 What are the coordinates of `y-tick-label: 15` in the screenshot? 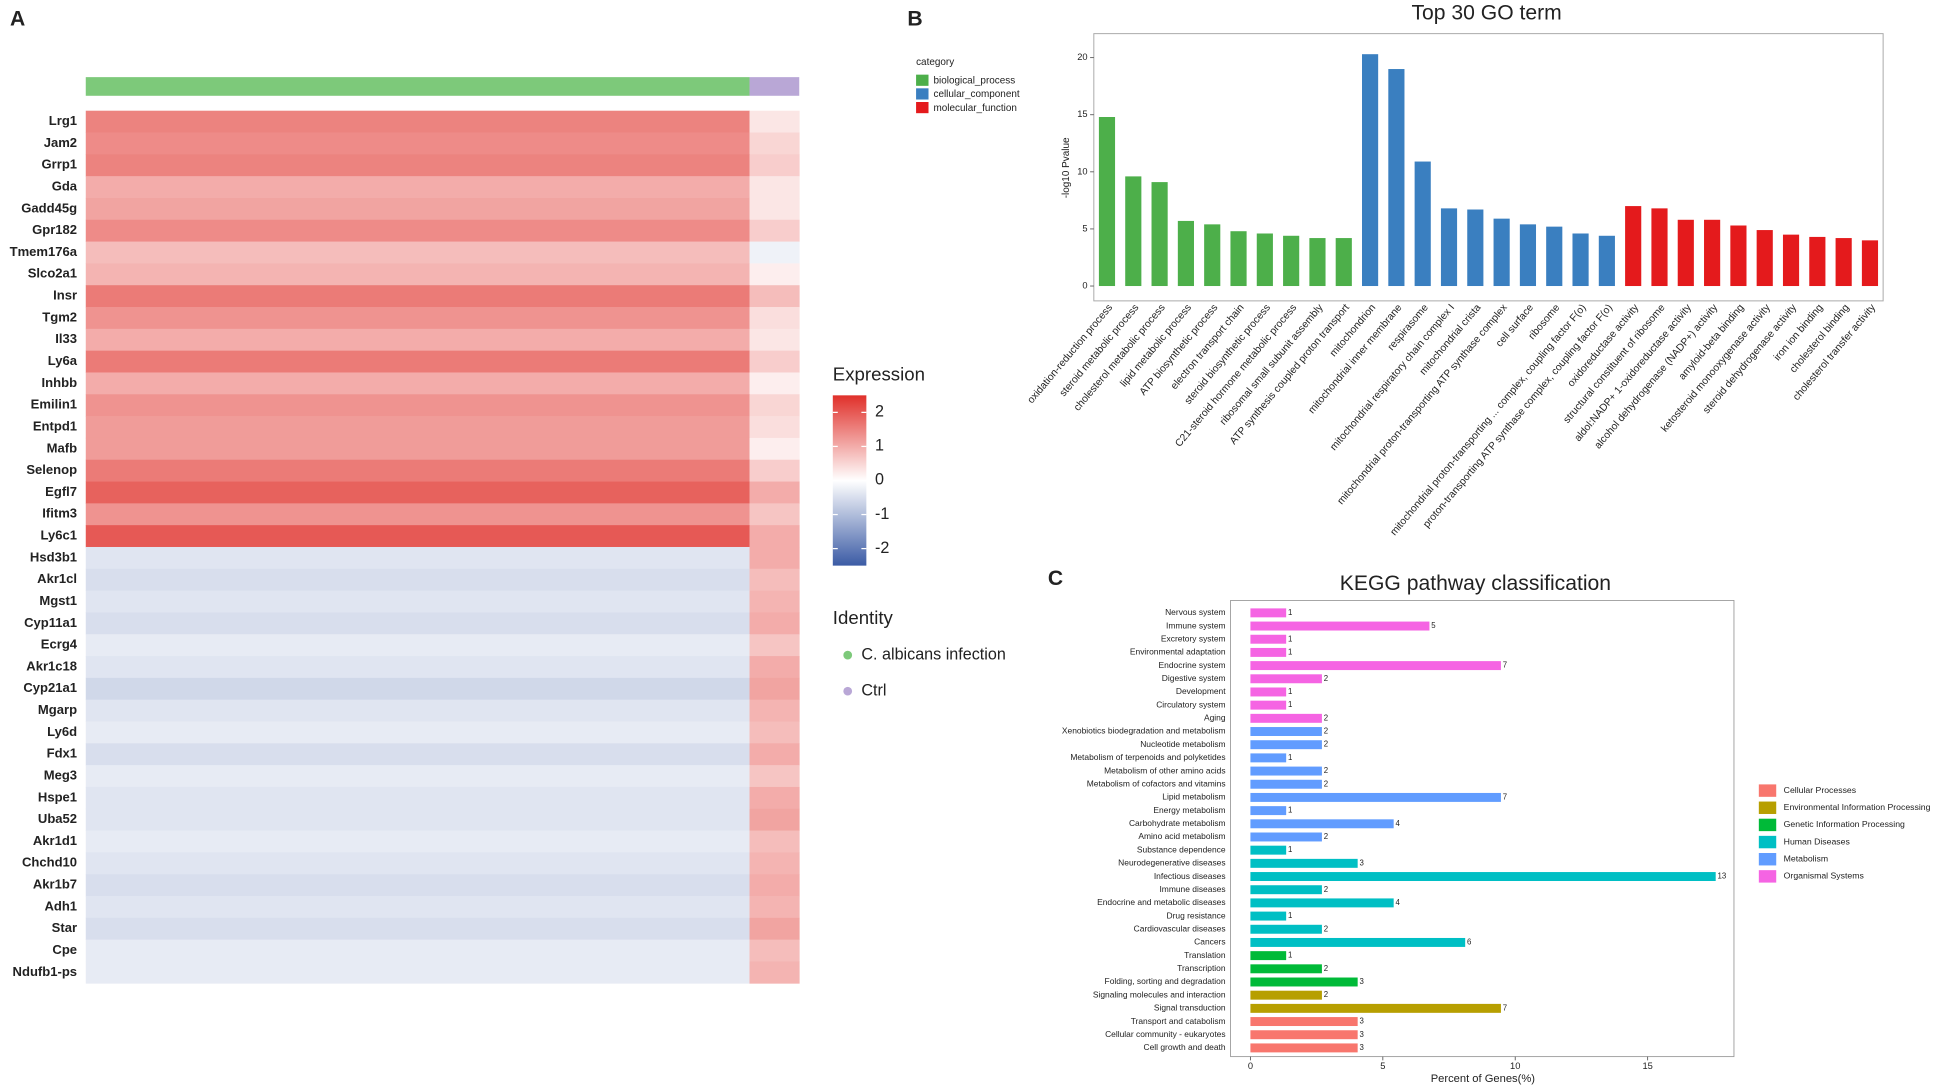 It's located at (1082, 114).